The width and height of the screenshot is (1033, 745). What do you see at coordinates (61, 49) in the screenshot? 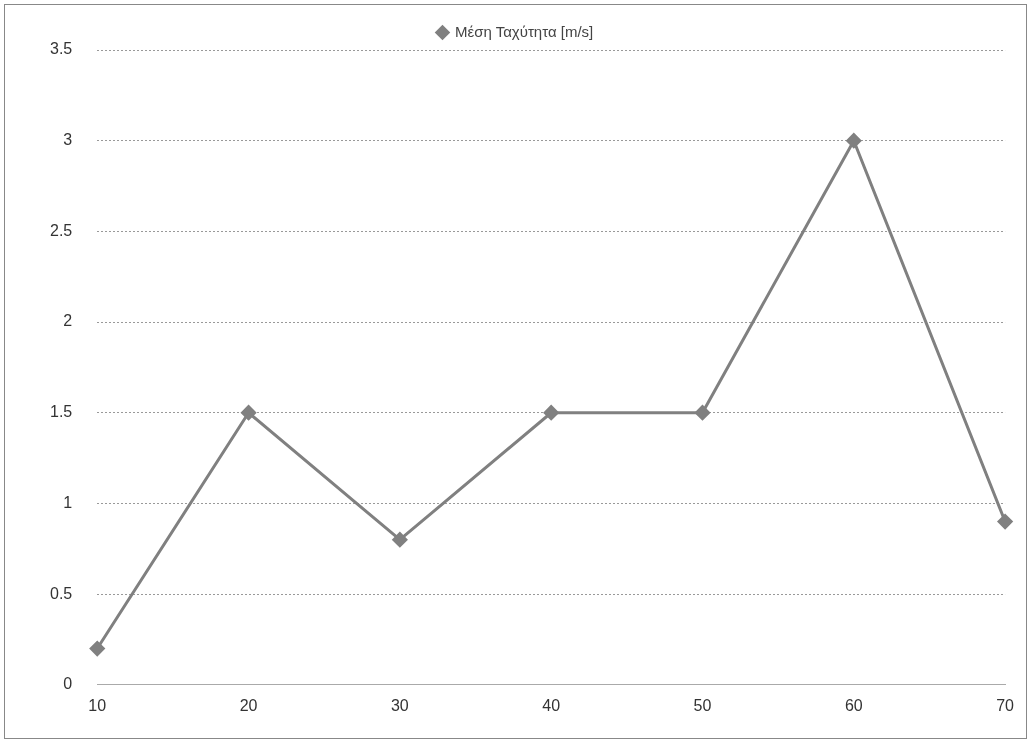
I see `y-tick-label: 3.5` at bounding box center [61, 49].